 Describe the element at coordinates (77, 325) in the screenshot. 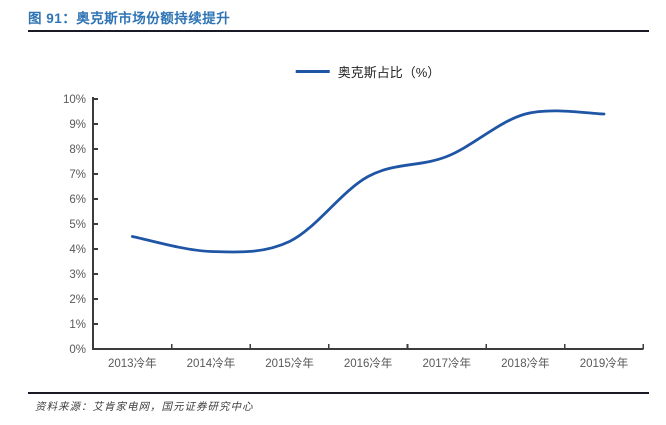

I see `y-tick-label: 1%` at that location.